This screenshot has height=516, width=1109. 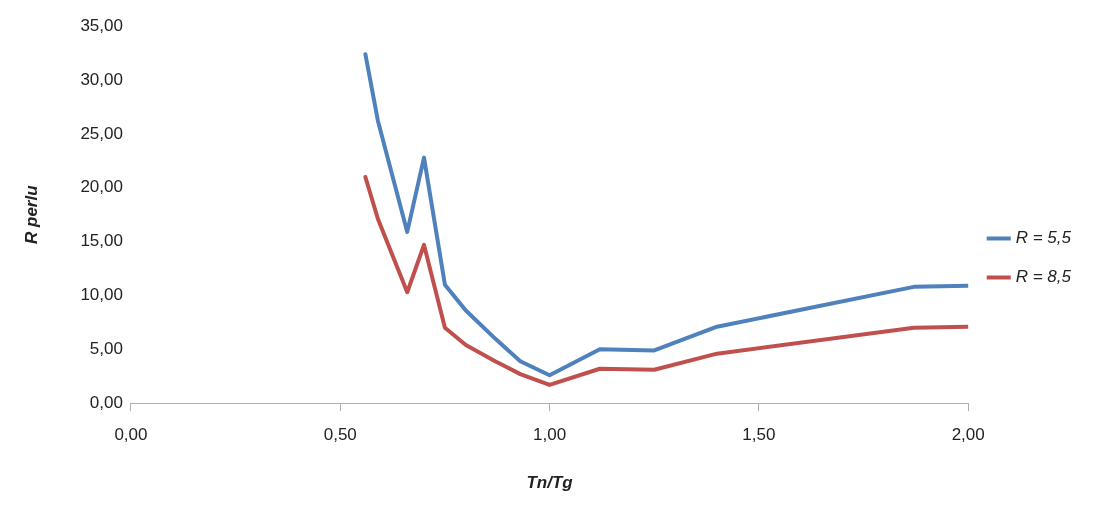 I want to click on x-tick-label: 0,00, so click(x=131, y=435).